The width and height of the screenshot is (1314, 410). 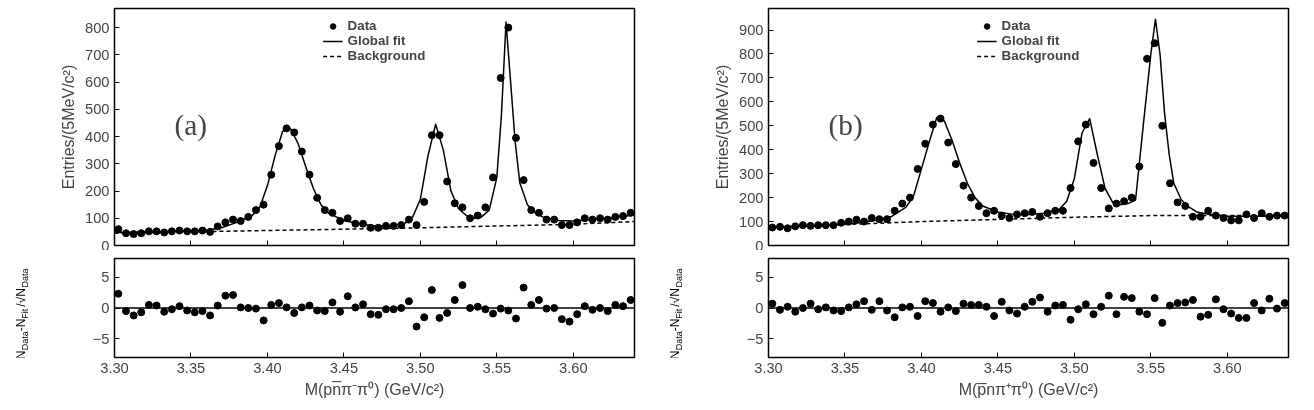 I want to click on annotation: (b), so click(x=845, y=125).